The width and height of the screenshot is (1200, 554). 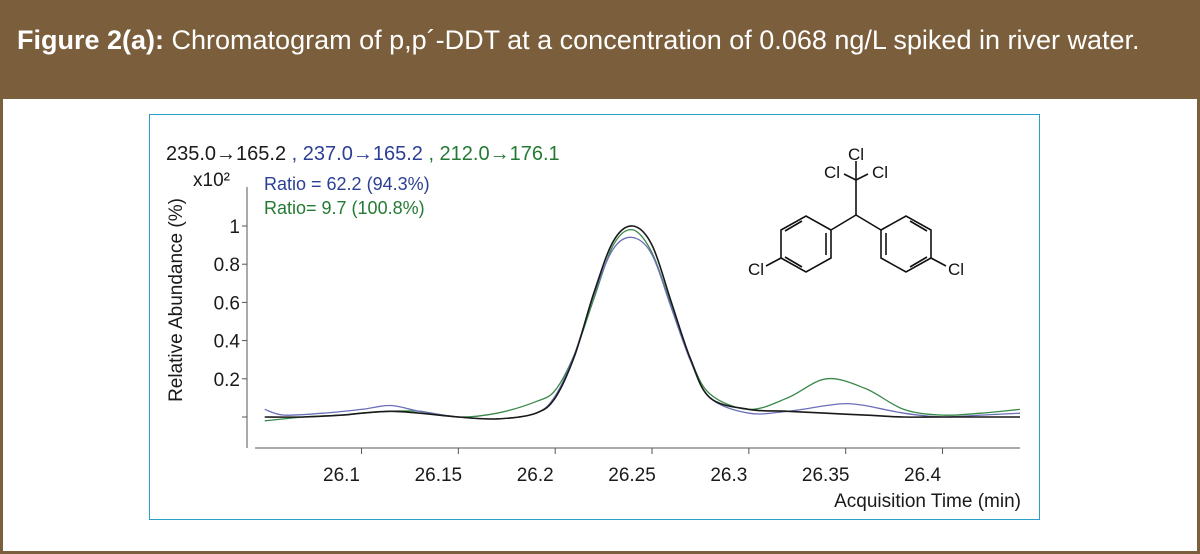 What do you see at coordinates (227, 380) in the screenshot?
I see `y-tick-label: 0.2` at bounding box center [227, 380].